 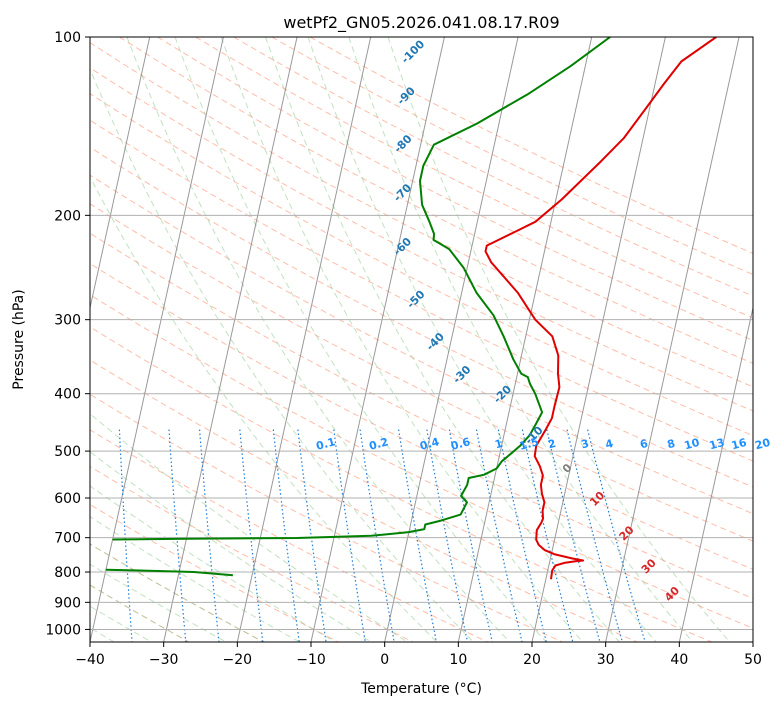 What do you see at coordinates (551, 444) in the screenshot?
I see `mix-line-label: 2` at bounding box center [551, 444].